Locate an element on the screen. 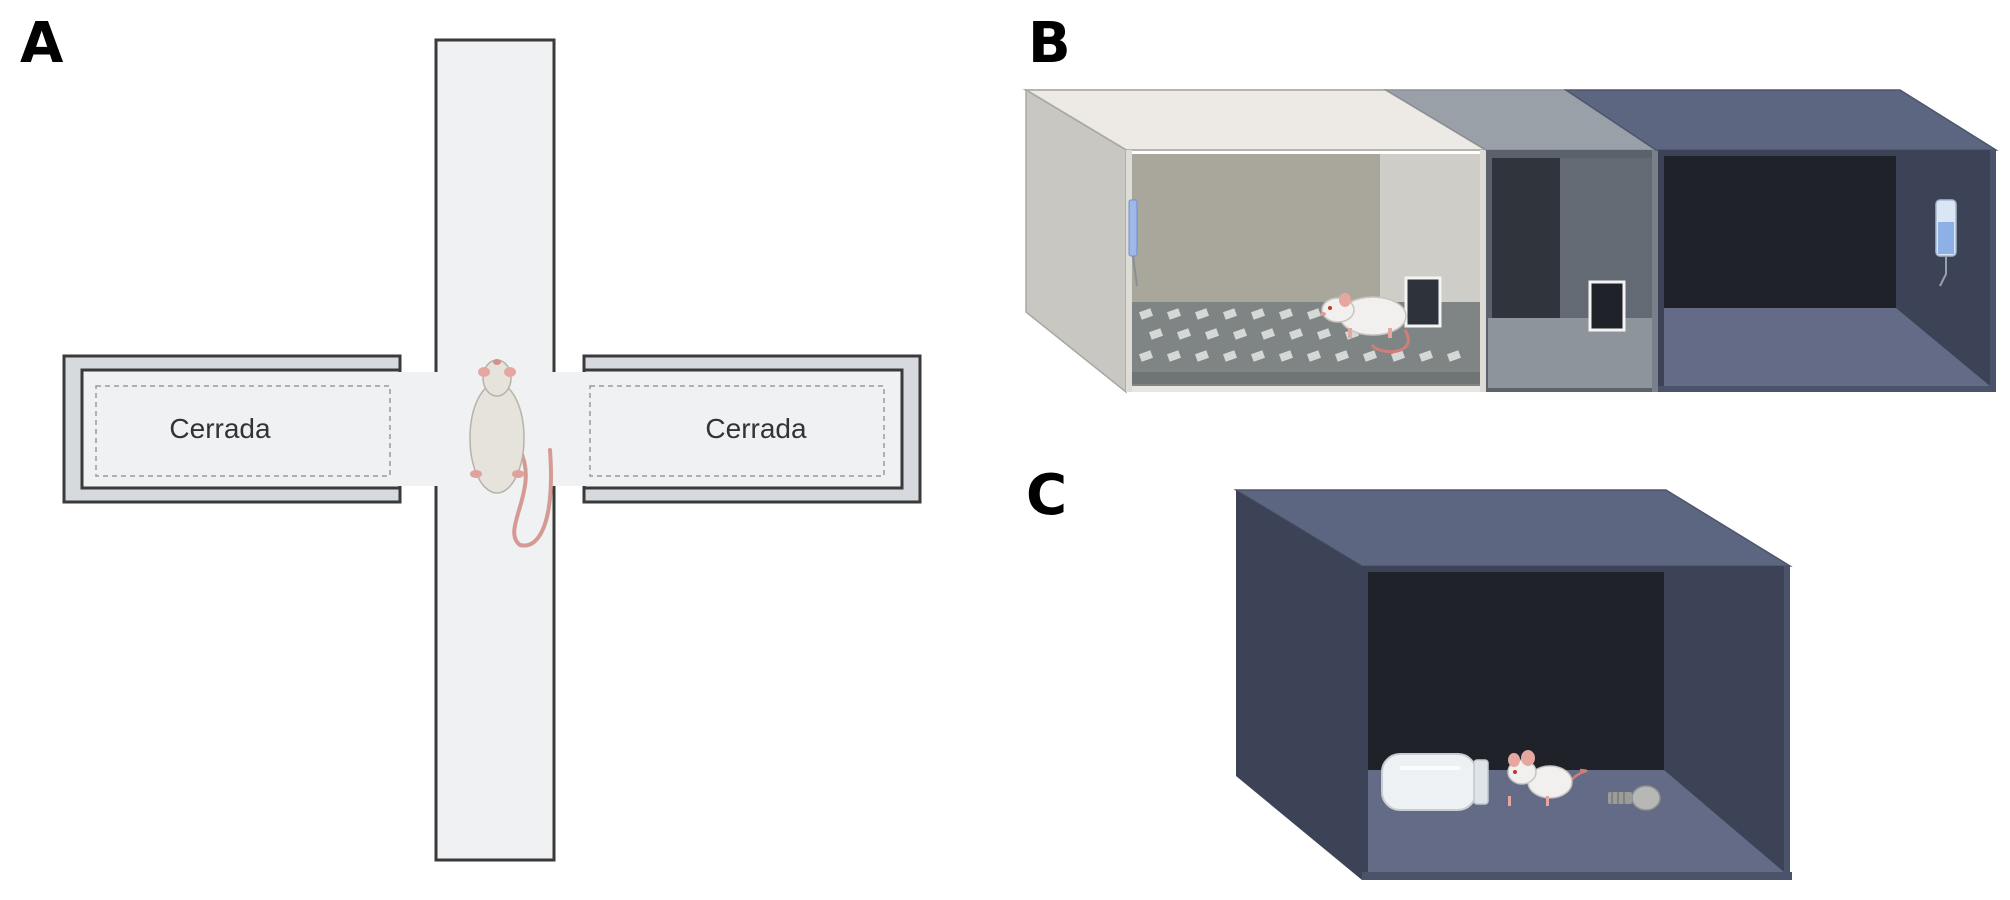 This screenshot has height=900, width=2010. rat-side-view-icon is located at coordinates (1365, 323).